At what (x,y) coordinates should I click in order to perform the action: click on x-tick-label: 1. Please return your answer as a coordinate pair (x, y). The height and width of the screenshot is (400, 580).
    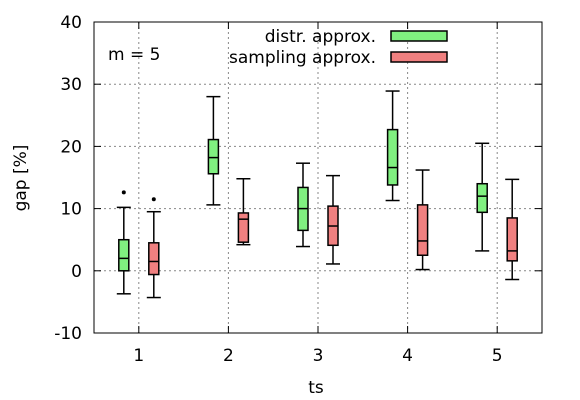
    Looking at the image, I should click on (138, 356).